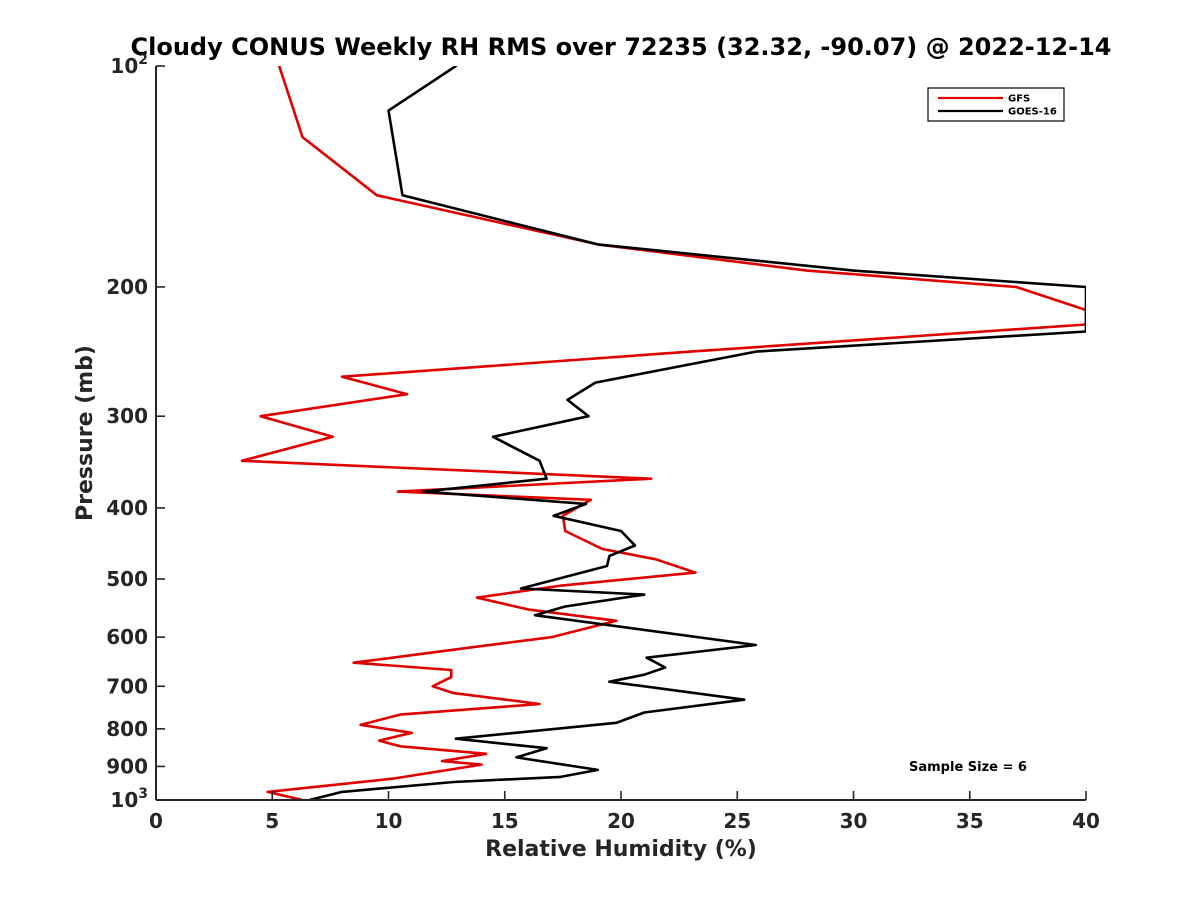 This screenshot has height=900, width=1200. I want to click on y-tick-label: 200, so click(127, 287).